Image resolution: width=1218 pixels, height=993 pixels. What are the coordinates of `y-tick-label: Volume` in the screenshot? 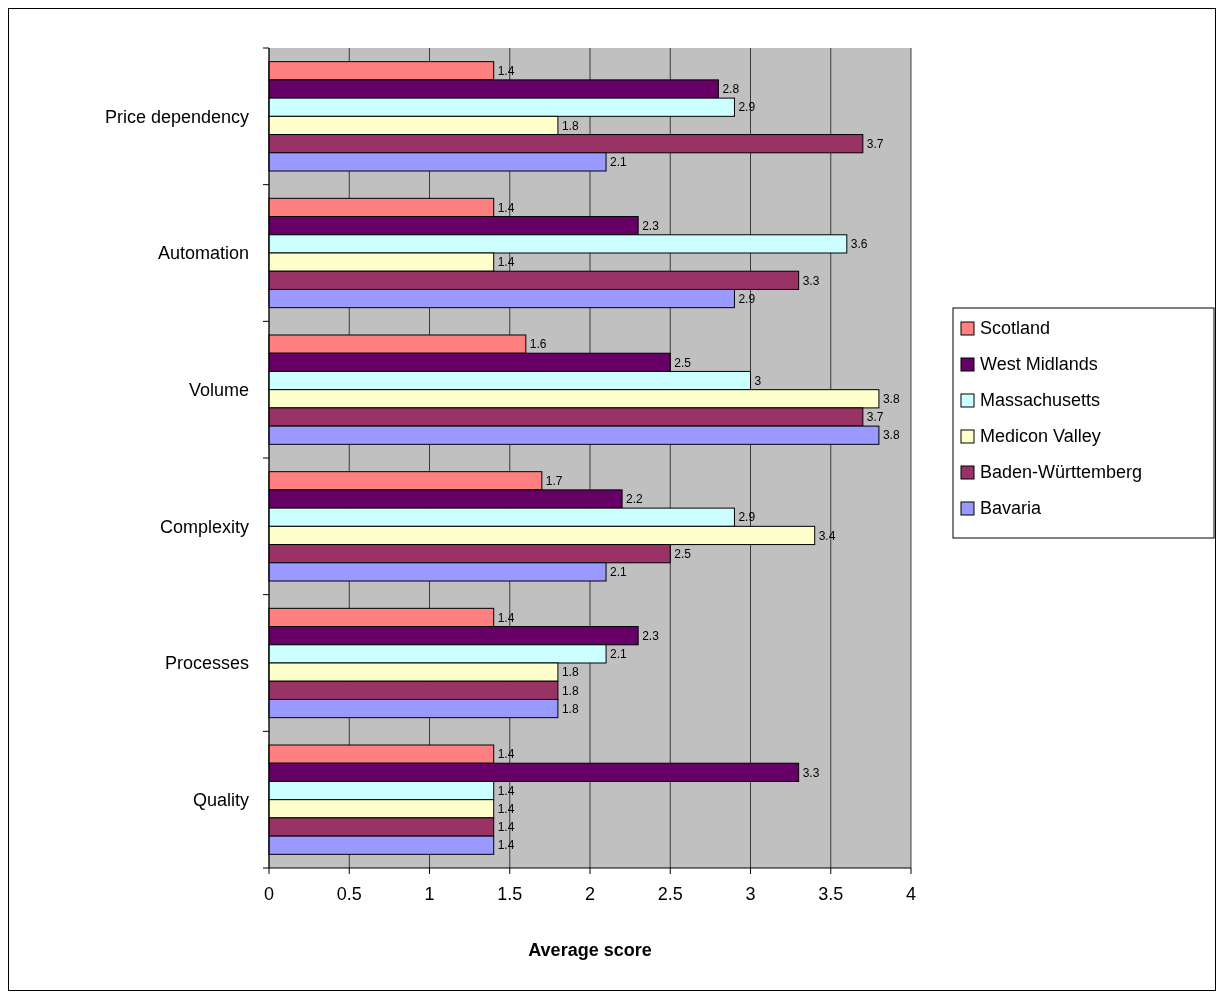 It's located at (218, 389).